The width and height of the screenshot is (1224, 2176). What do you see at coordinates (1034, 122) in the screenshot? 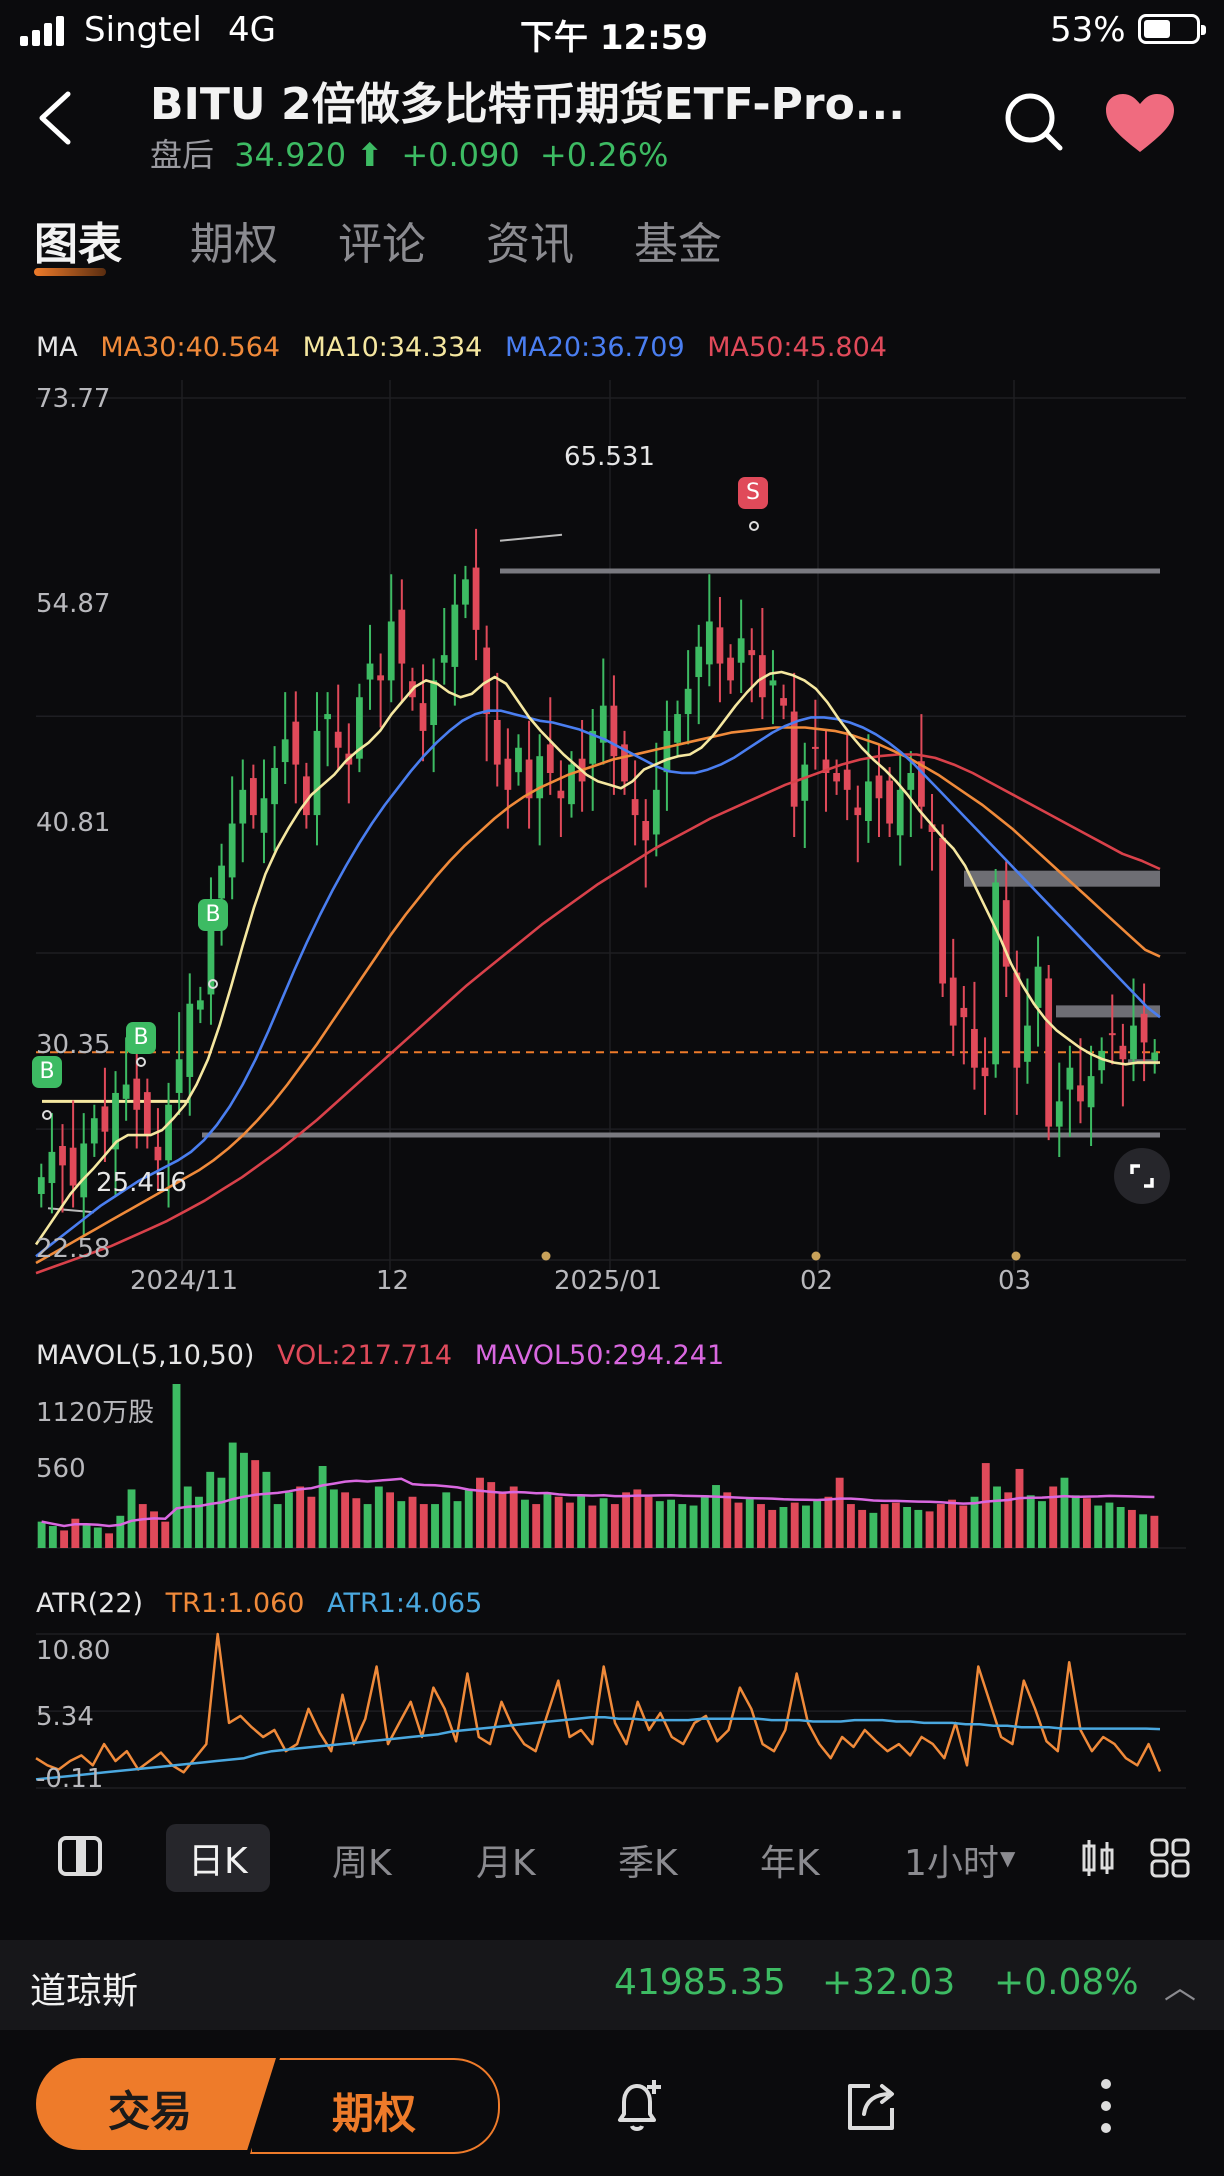
I see `search-button` at bounding box center [1034, 122].